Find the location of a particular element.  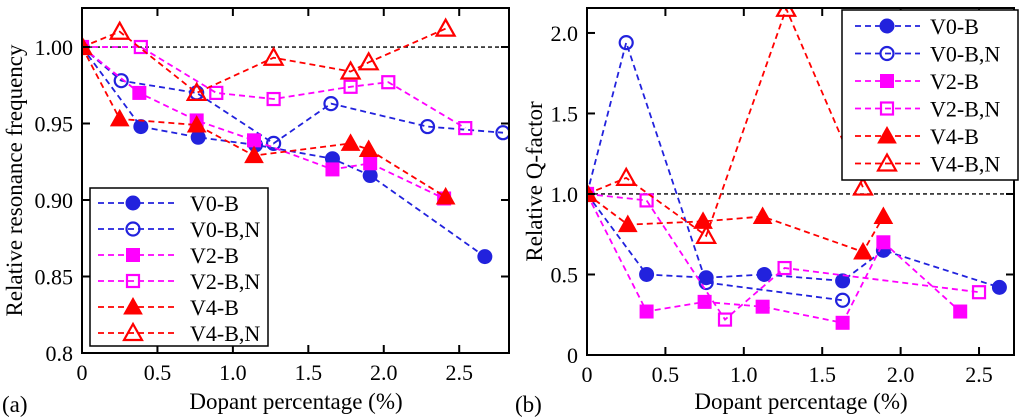

x-axis-label: Dopant percentage (%) is located at coordinates (800, 401).